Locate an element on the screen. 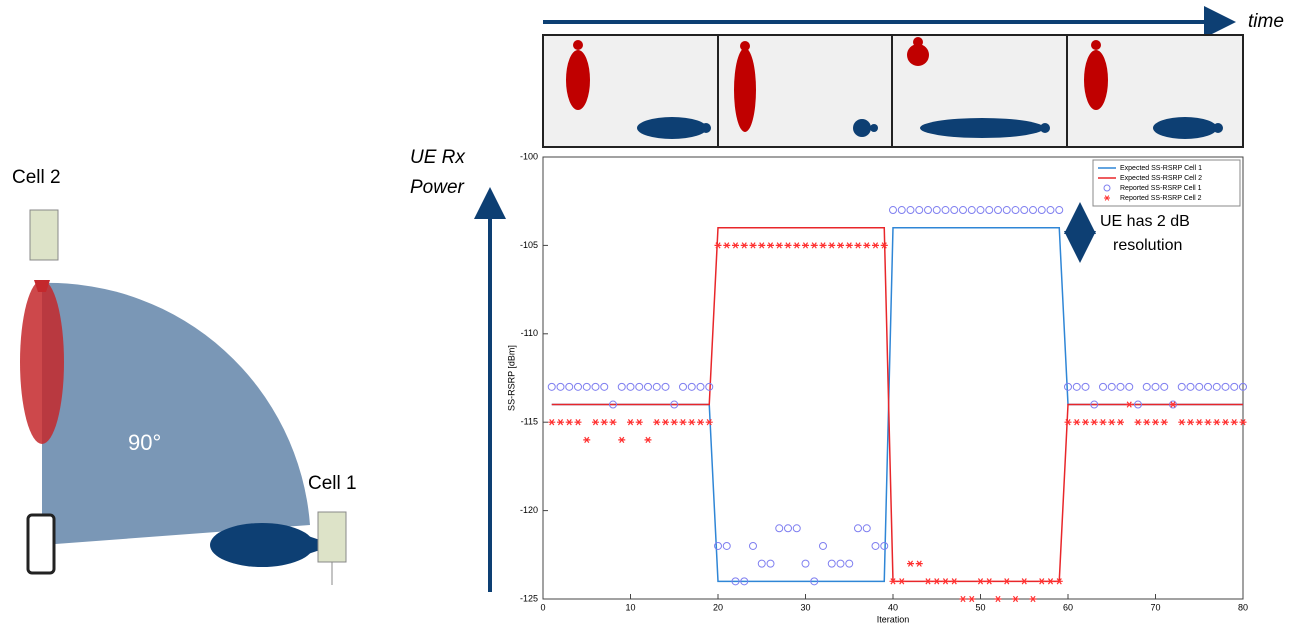  x-tick-label: 20 is located at coordinates (718, 607).